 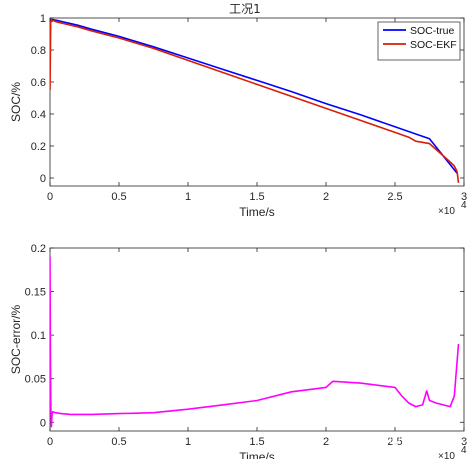 What do you see at coordinates (43, 19) in the screenshot?
I see `y-tick-label: 1` at bounding box center [43, 19].